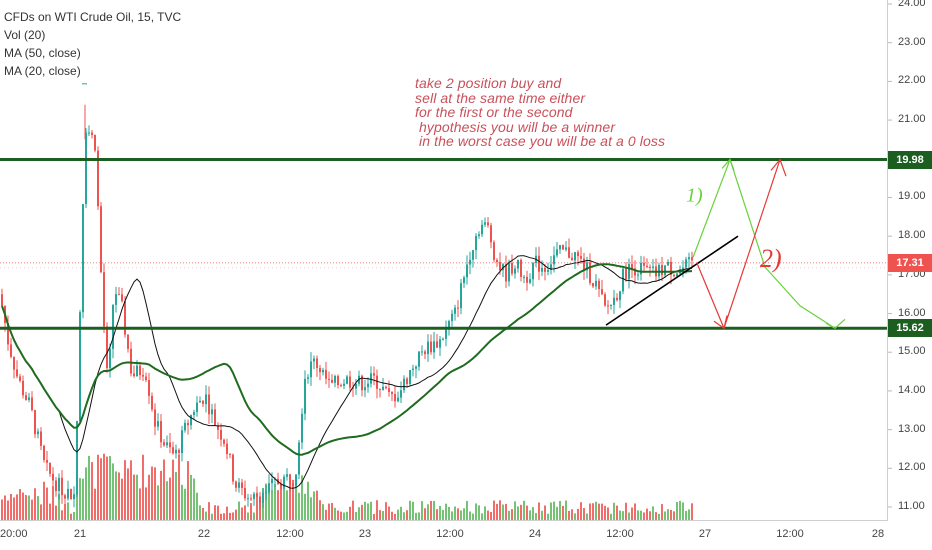 The height and width of the screenshot is (550, 932). What do you see at coordinates (912, 196) in the screenshot?
I see `price-tick-label: 19.00` at bounding box center [912, 196].